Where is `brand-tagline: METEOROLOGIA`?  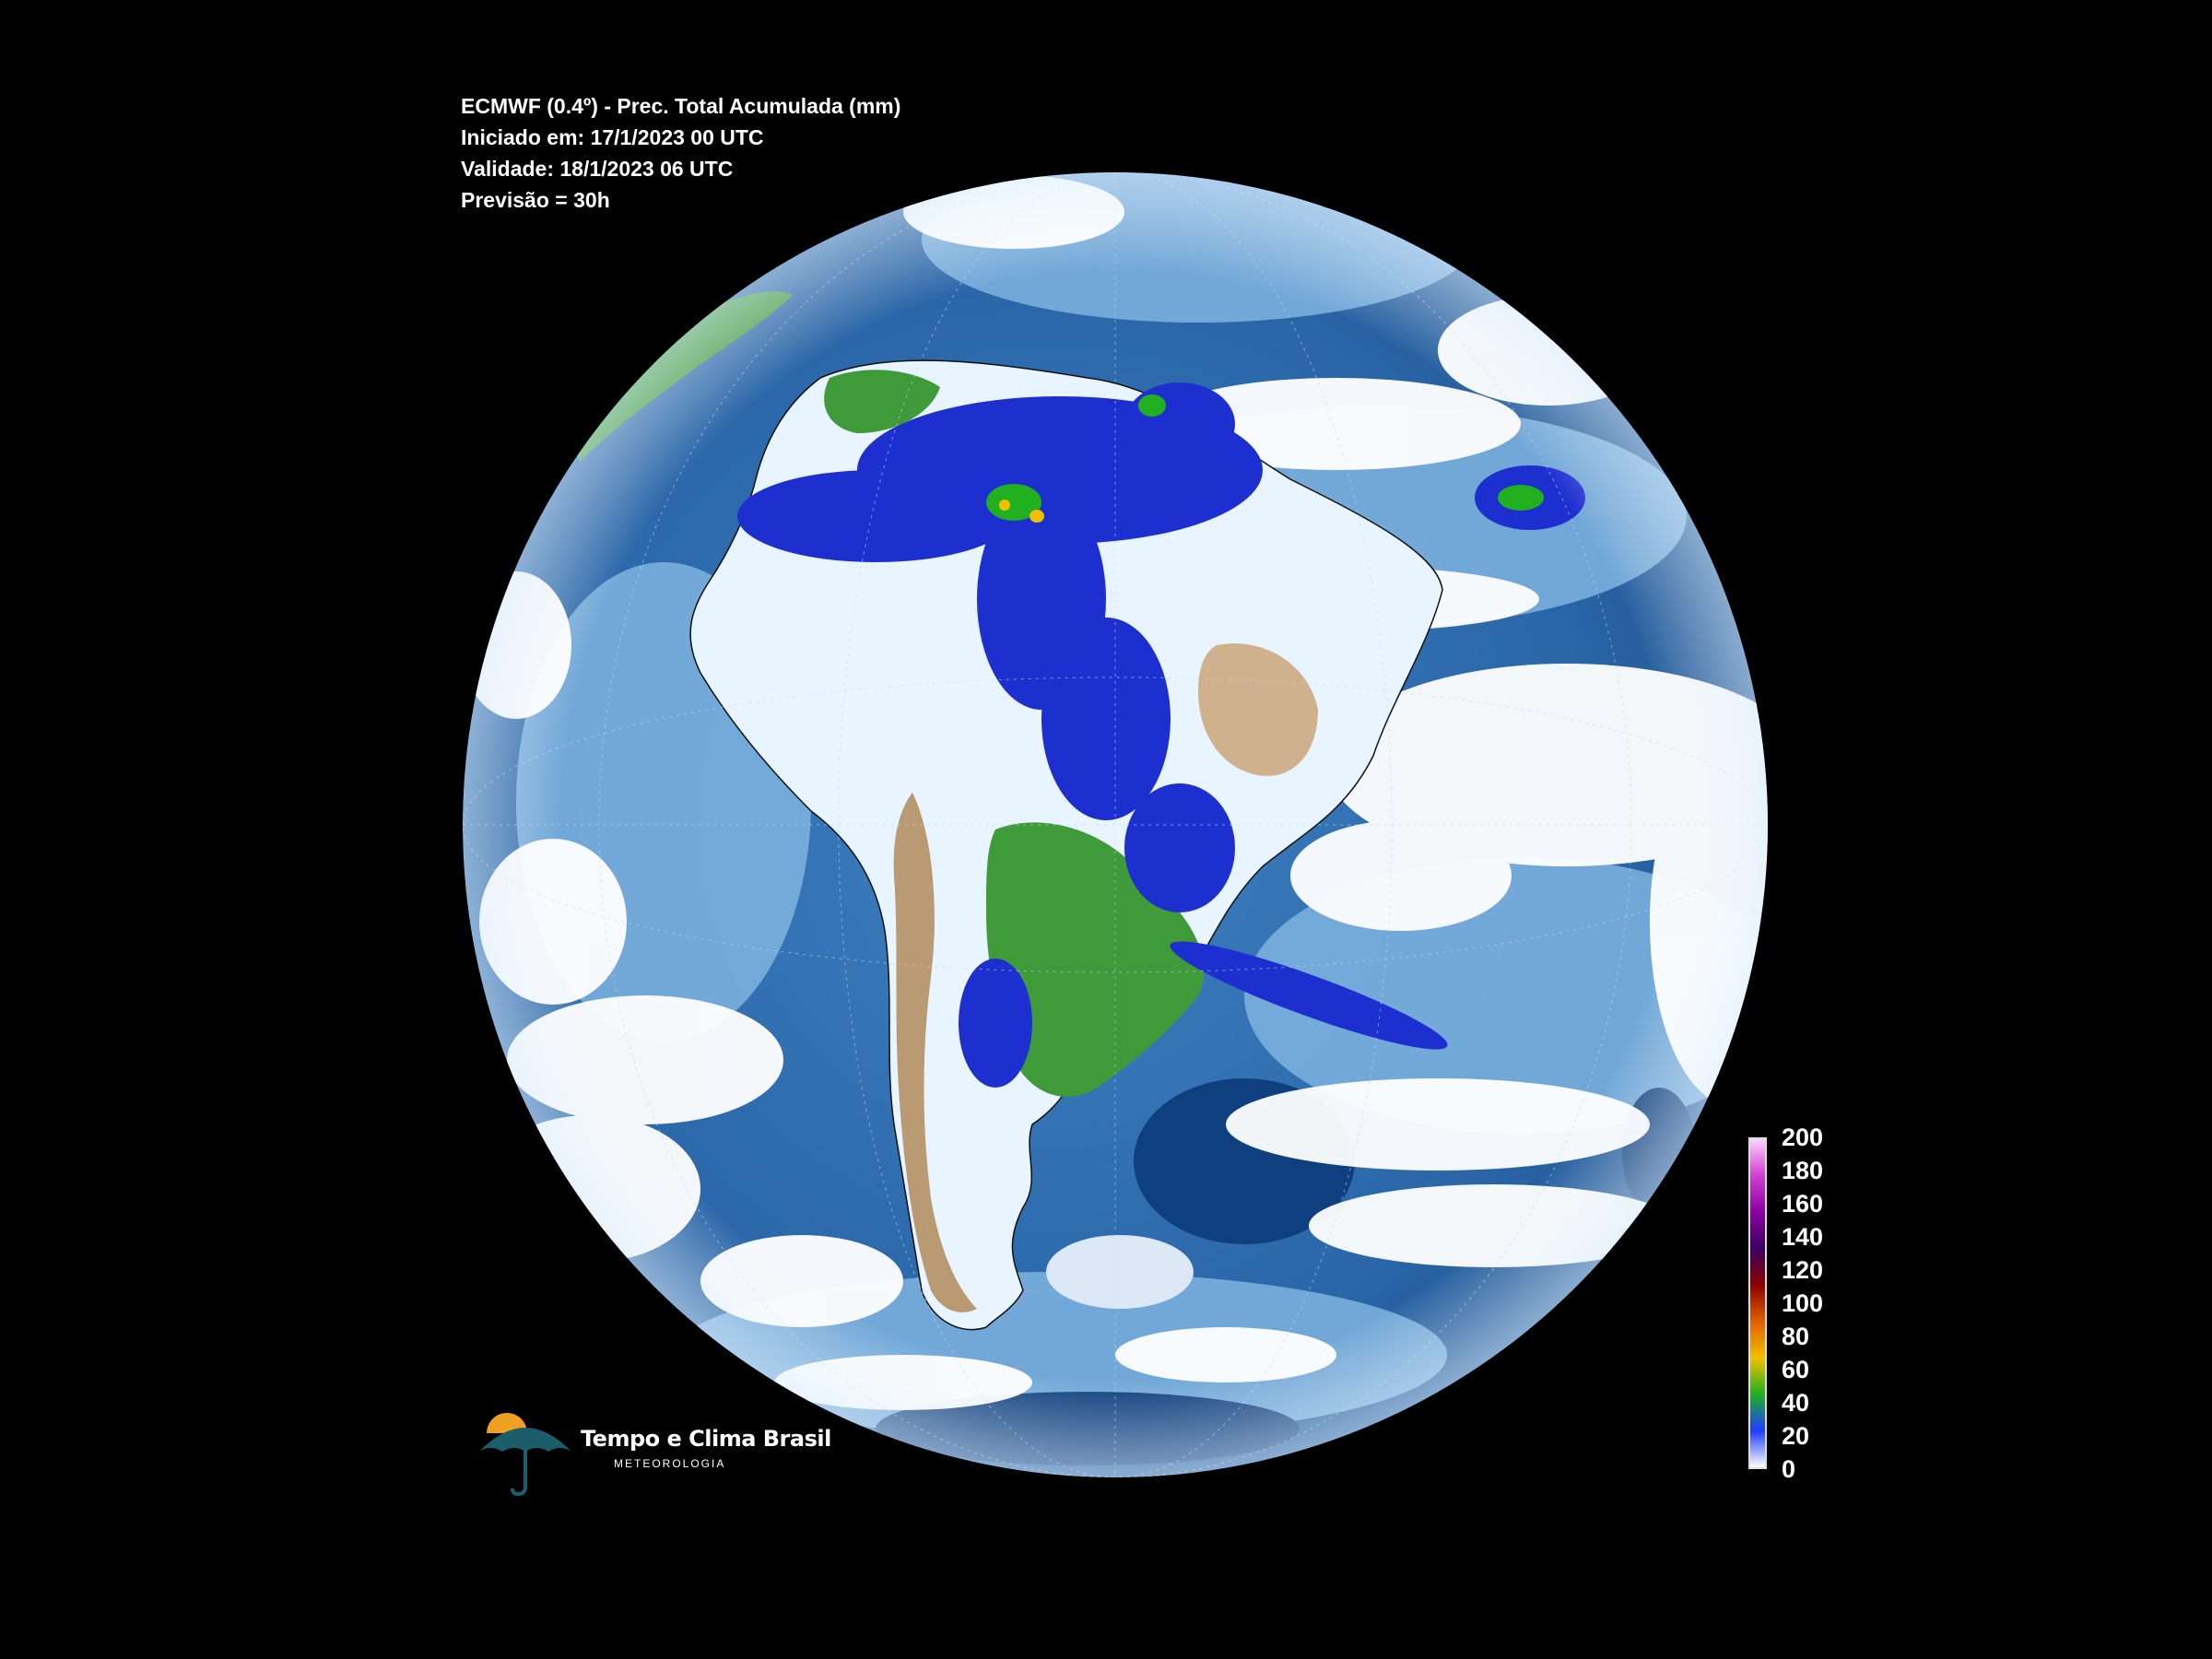 brand-tagline: METEOROLOGIA is located at coordinates (670, 1463).